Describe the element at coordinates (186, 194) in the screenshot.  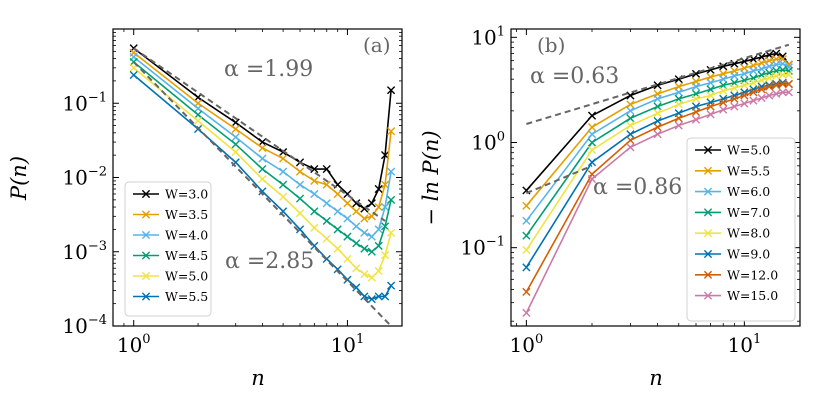
I see `legend-label: W=3.0` at that location.